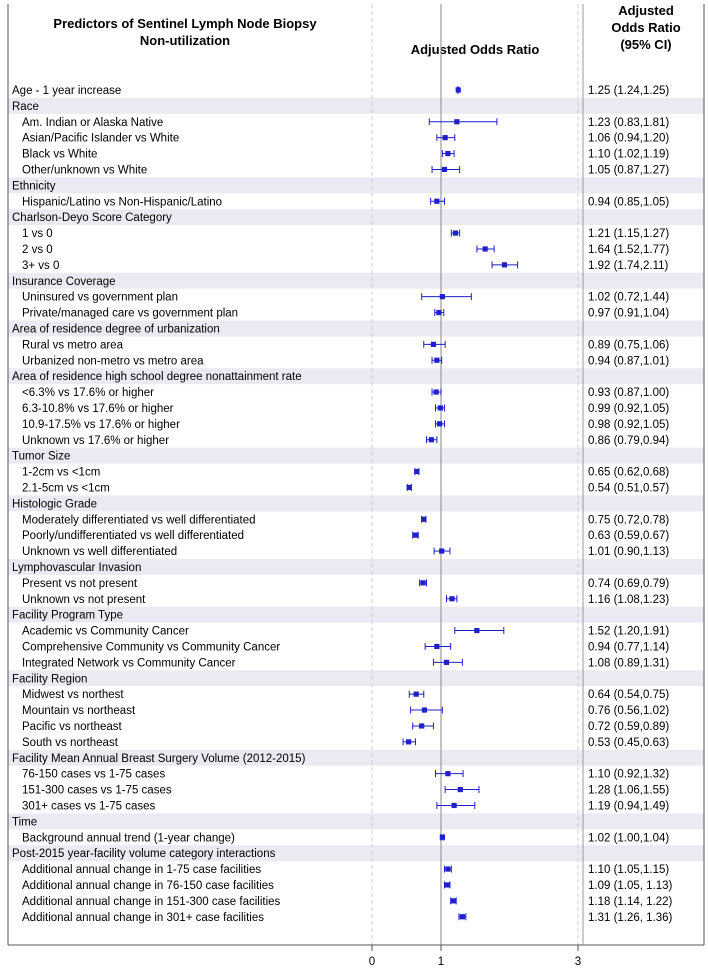  I want to click on row-label: South vs northeast, so click(70, 743).